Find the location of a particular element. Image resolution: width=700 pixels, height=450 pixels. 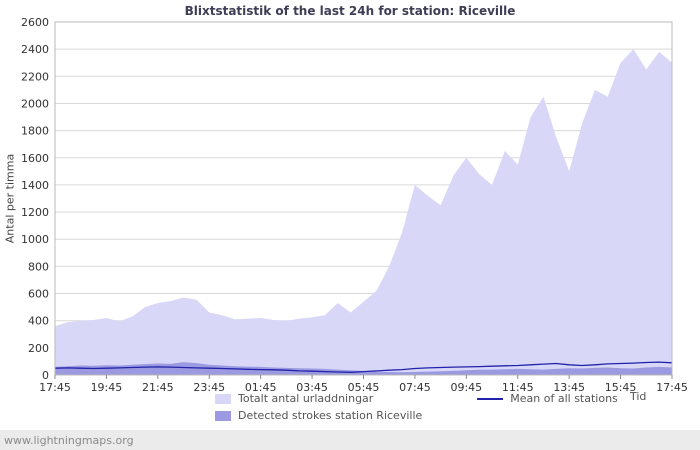

y-tick-label: 1600 is located at coordinates (35, 158).